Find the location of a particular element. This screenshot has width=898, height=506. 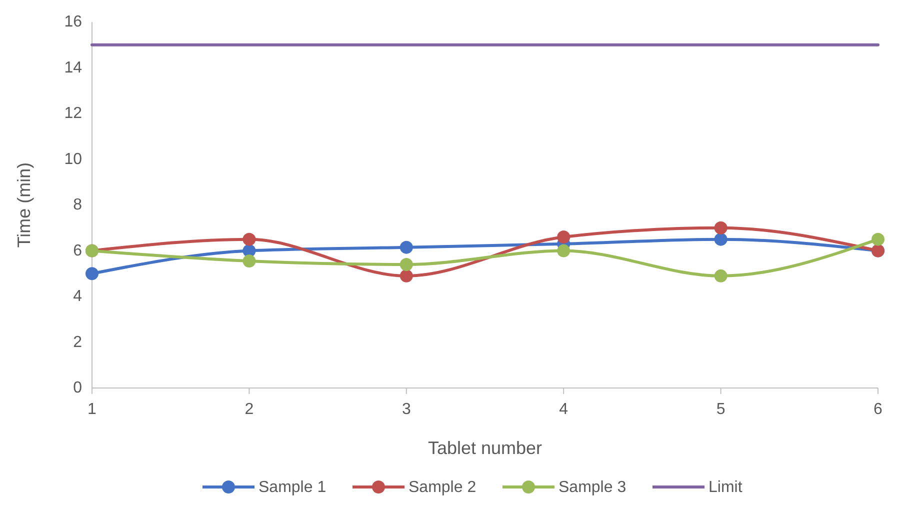

x-axis-title: Tablet number is located at coordinates (485, 448).